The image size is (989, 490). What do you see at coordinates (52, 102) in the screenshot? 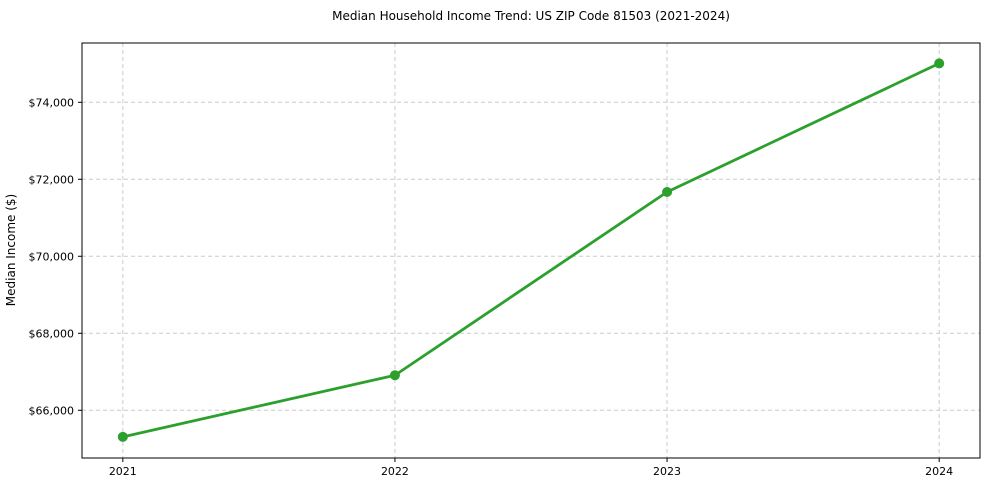
I see `y-tick-label: $74,000` at bounding box center [52, 102].